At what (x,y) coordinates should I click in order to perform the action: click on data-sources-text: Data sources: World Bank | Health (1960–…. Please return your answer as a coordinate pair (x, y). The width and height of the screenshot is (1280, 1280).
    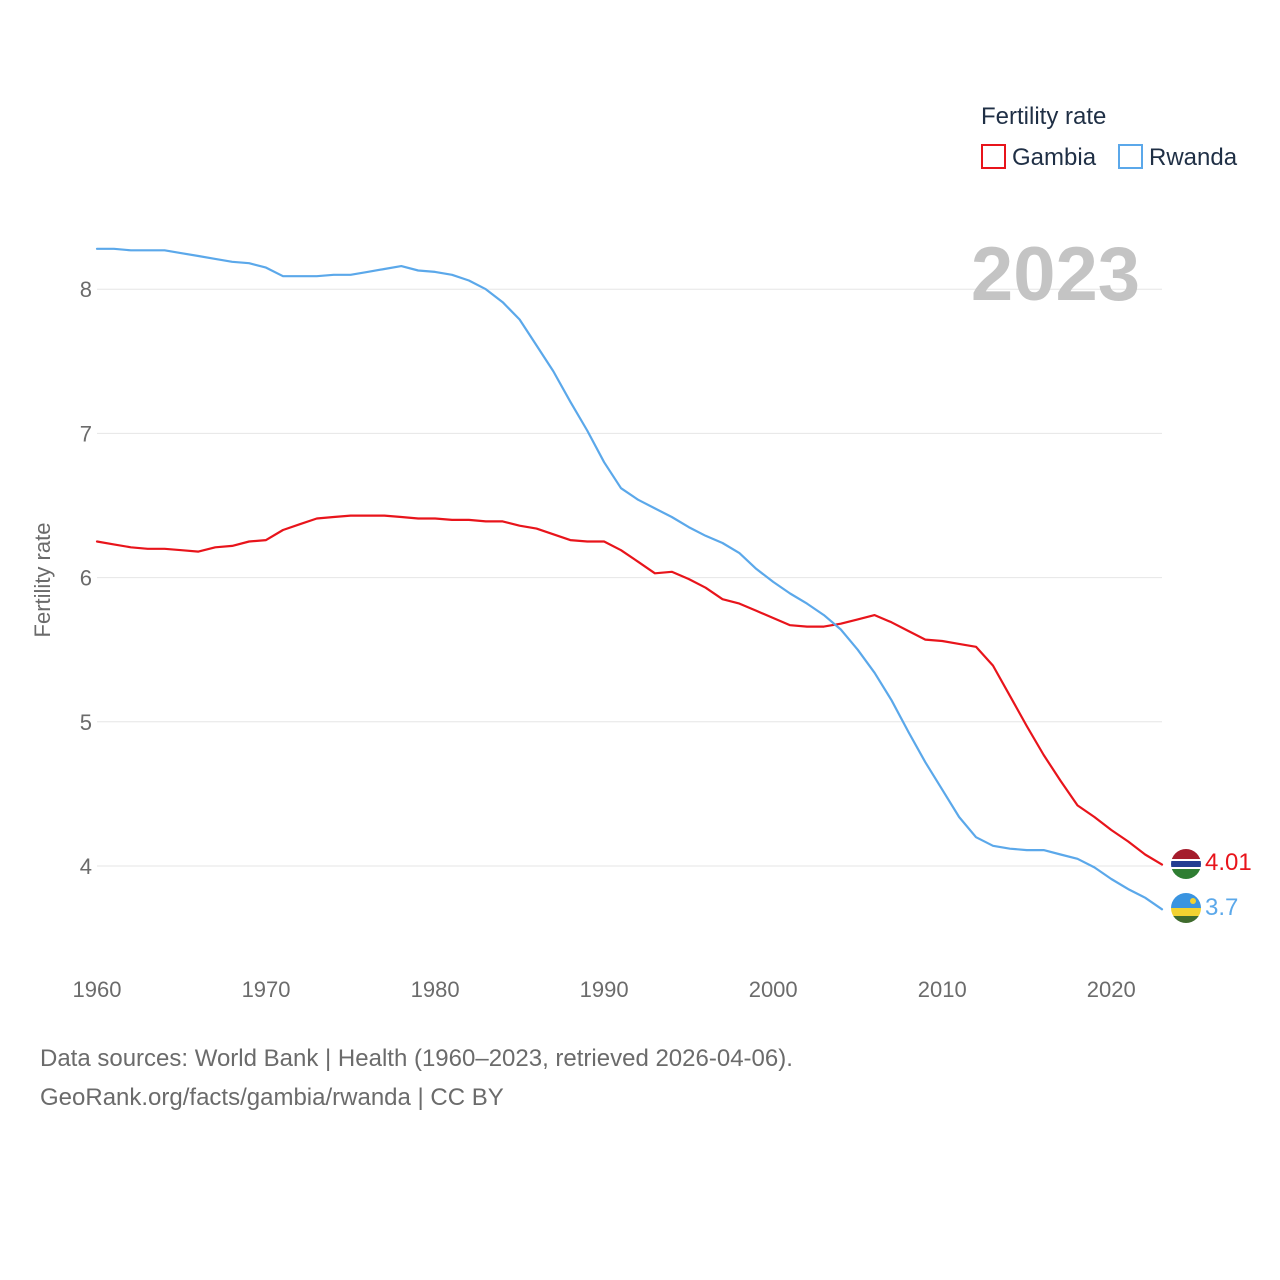
    Looking at the image, I should click on (416, 1058).